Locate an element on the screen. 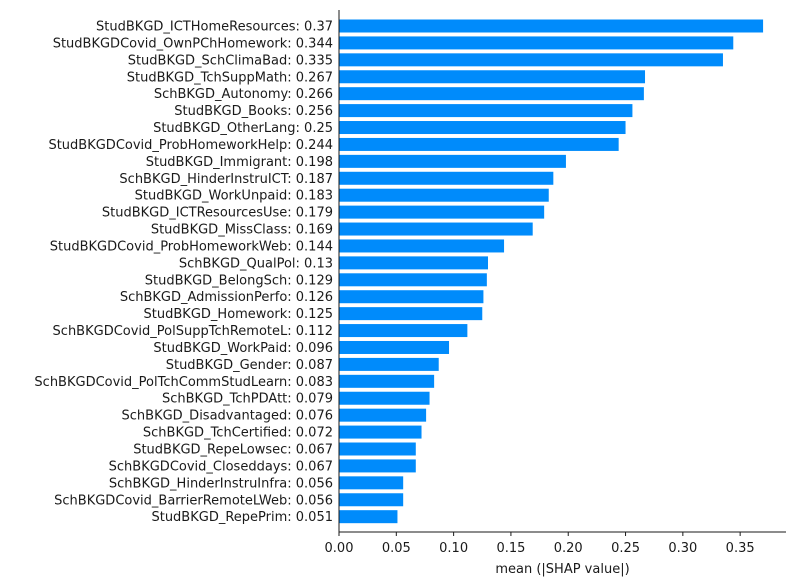 The height and width of the screenshot is (585, 794). y-tick-label: SchBKGD_TchCertified: 0.072 is located at coordinates (238, 433).